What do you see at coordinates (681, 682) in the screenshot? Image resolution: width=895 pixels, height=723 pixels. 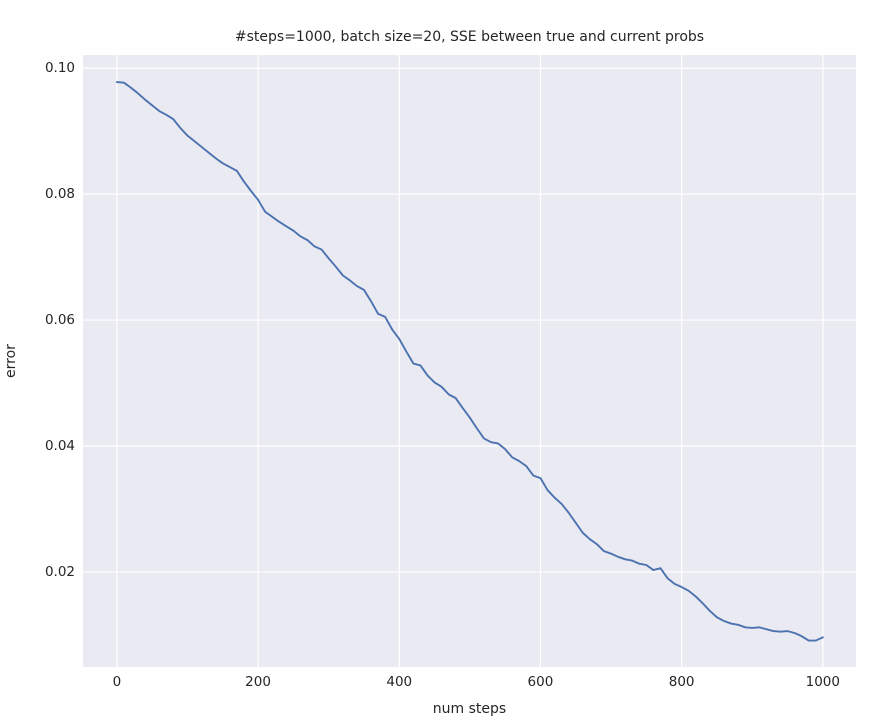 I see `x-tick-label: 800` at bounding box center [681, 682].